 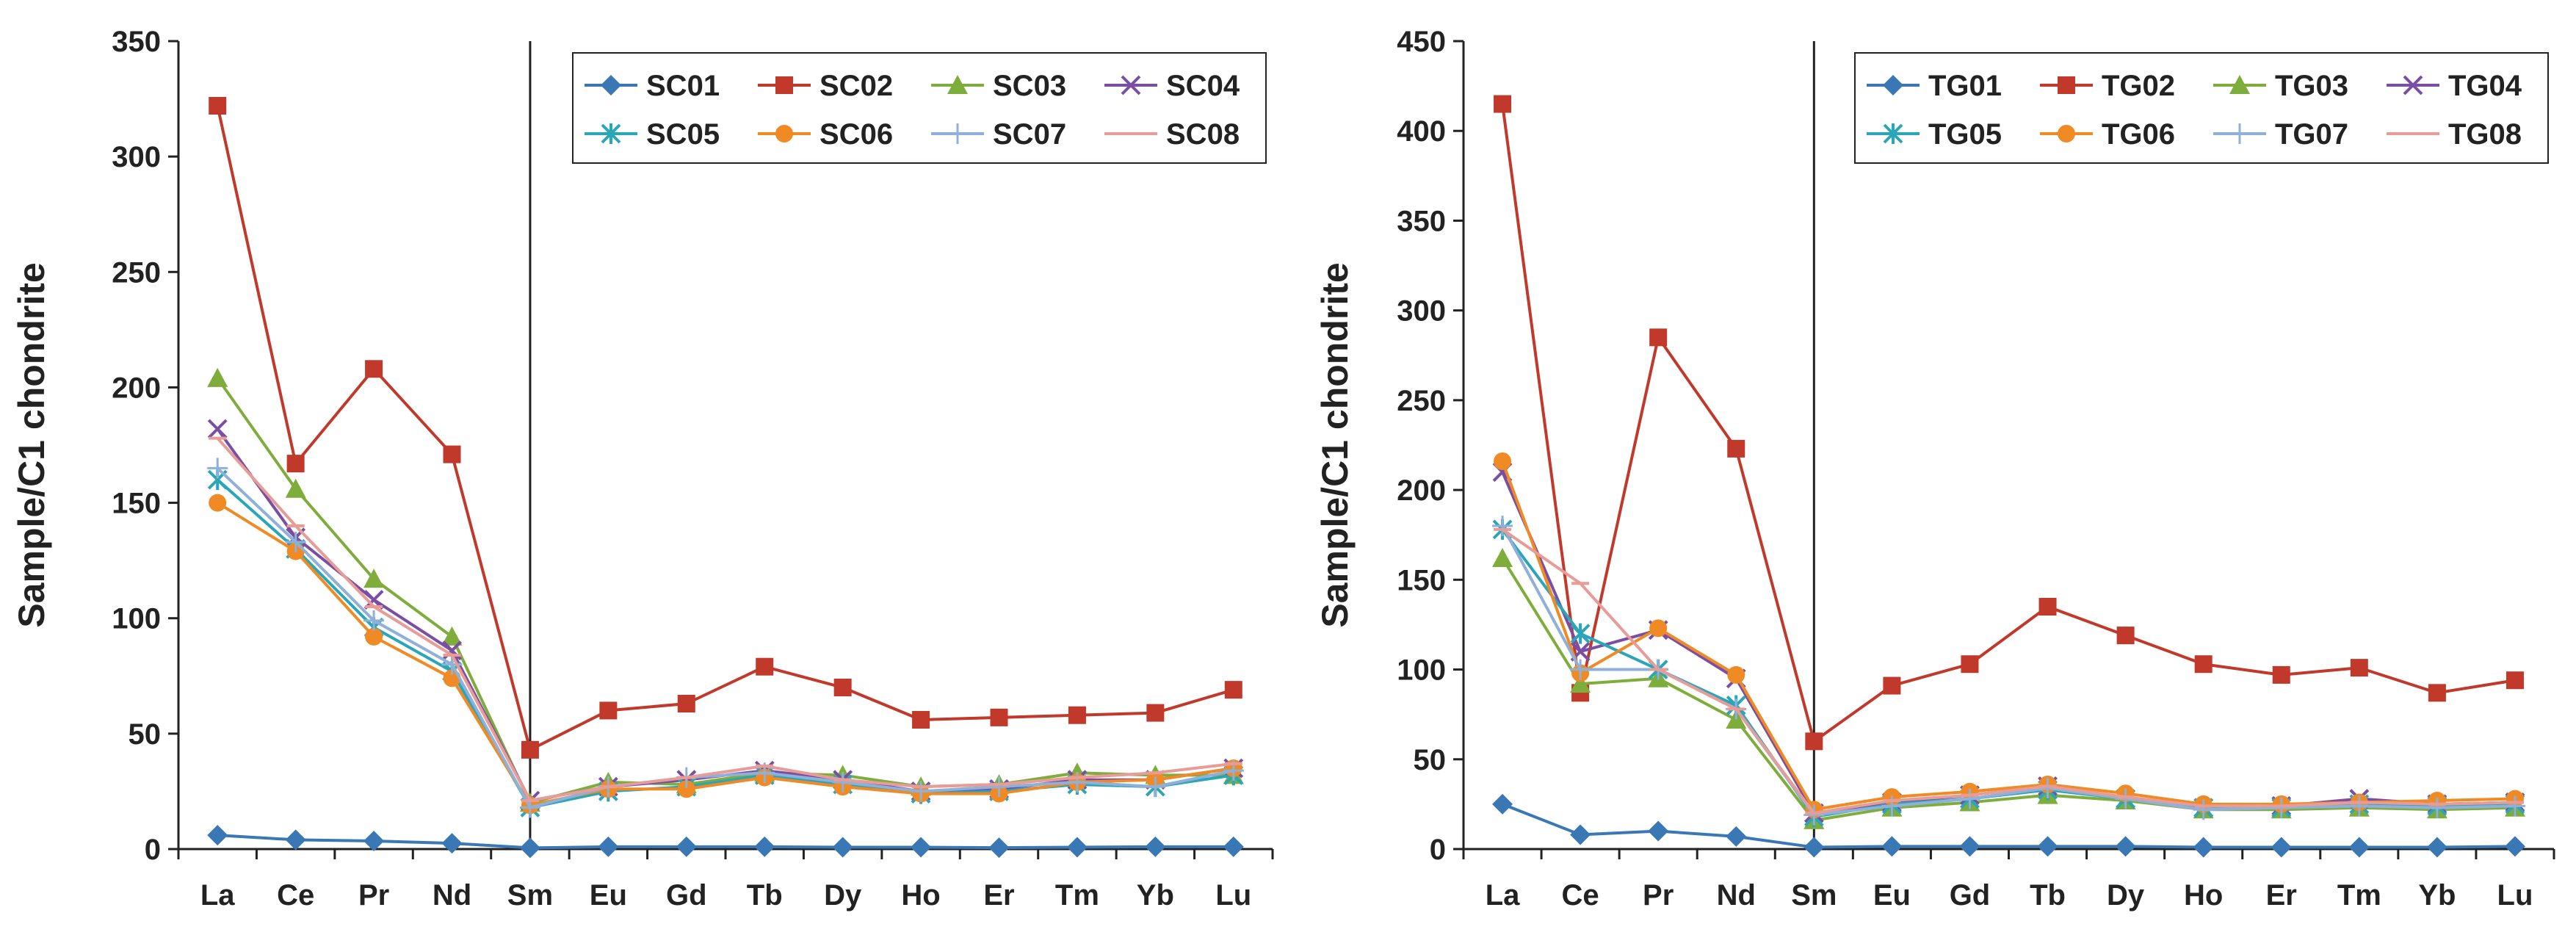 What do you see at coordinates (2126, 895) in the screenshot?
I see `x-tick-label: Dy` at bounding box center [2126, 895].